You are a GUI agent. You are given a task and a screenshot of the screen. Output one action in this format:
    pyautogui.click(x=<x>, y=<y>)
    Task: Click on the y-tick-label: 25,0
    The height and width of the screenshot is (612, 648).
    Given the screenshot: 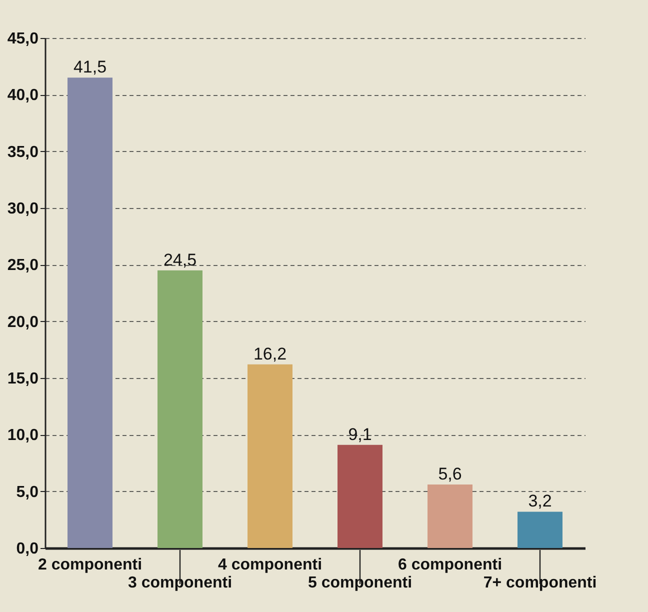 What is the action you would take?
    pyautogui.click(x=23, y=265)
    